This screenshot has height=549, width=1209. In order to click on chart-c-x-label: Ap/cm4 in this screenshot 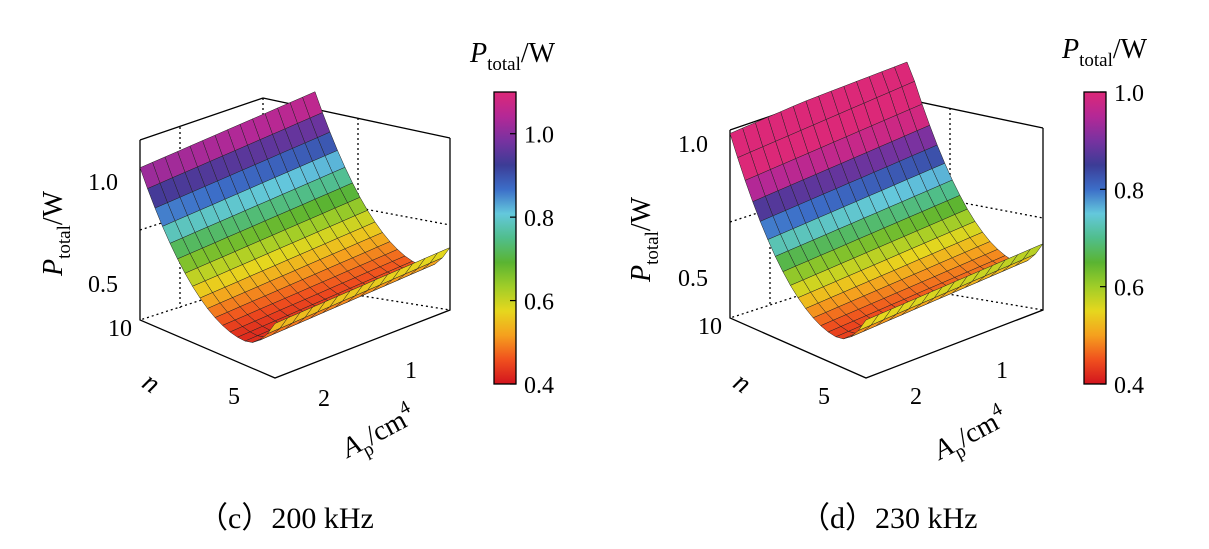, I will do `click(378, 433)`.